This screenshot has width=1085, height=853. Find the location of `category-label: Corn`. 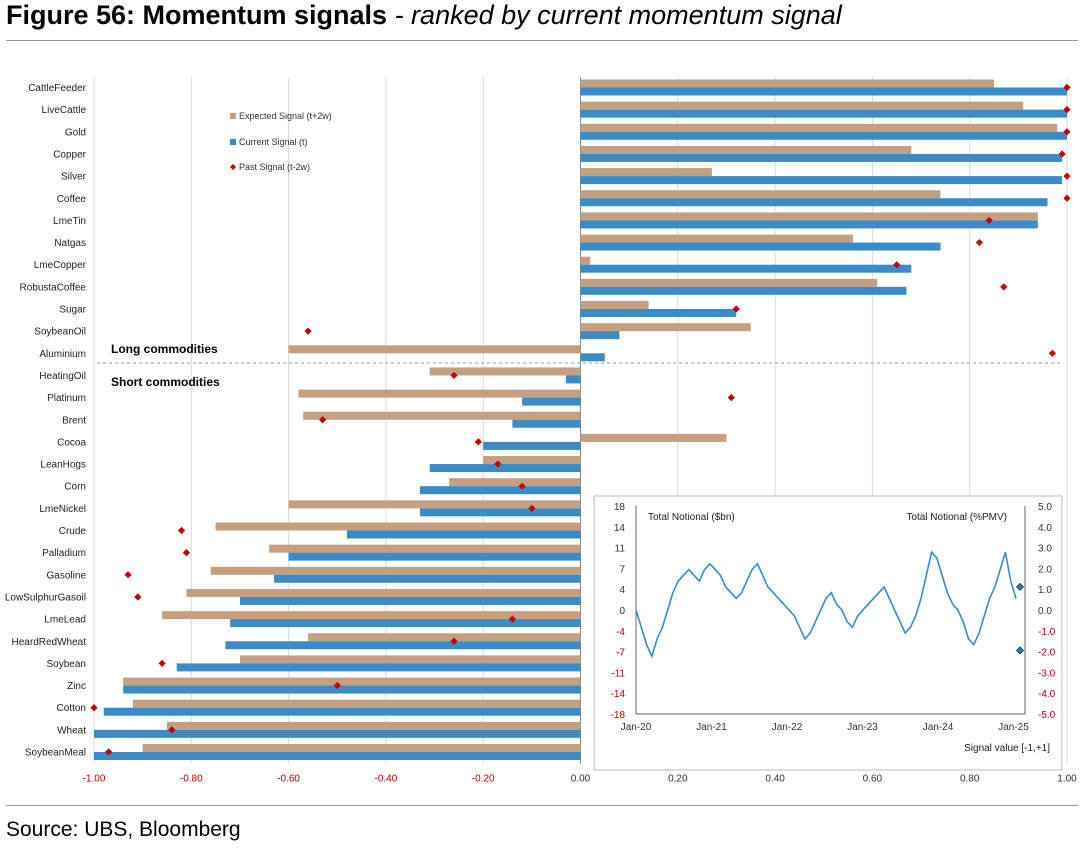

category-label: Corn is located at coordinates (75, 487).